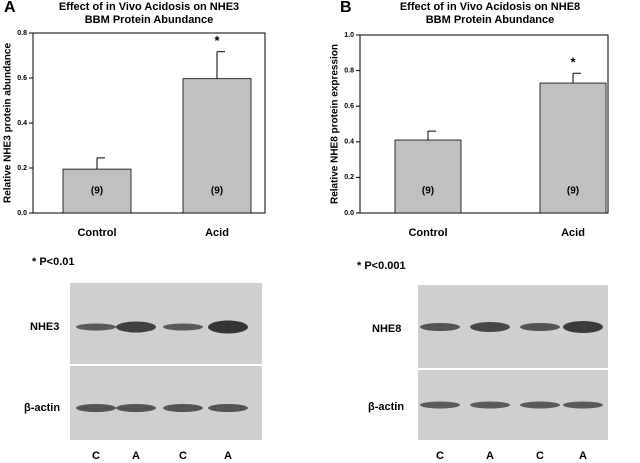 The width and height of the screenshot is (640, 463). Describe the element at coordinates (10, 8) in the screenshot. I see `panel-label: A` at that location.